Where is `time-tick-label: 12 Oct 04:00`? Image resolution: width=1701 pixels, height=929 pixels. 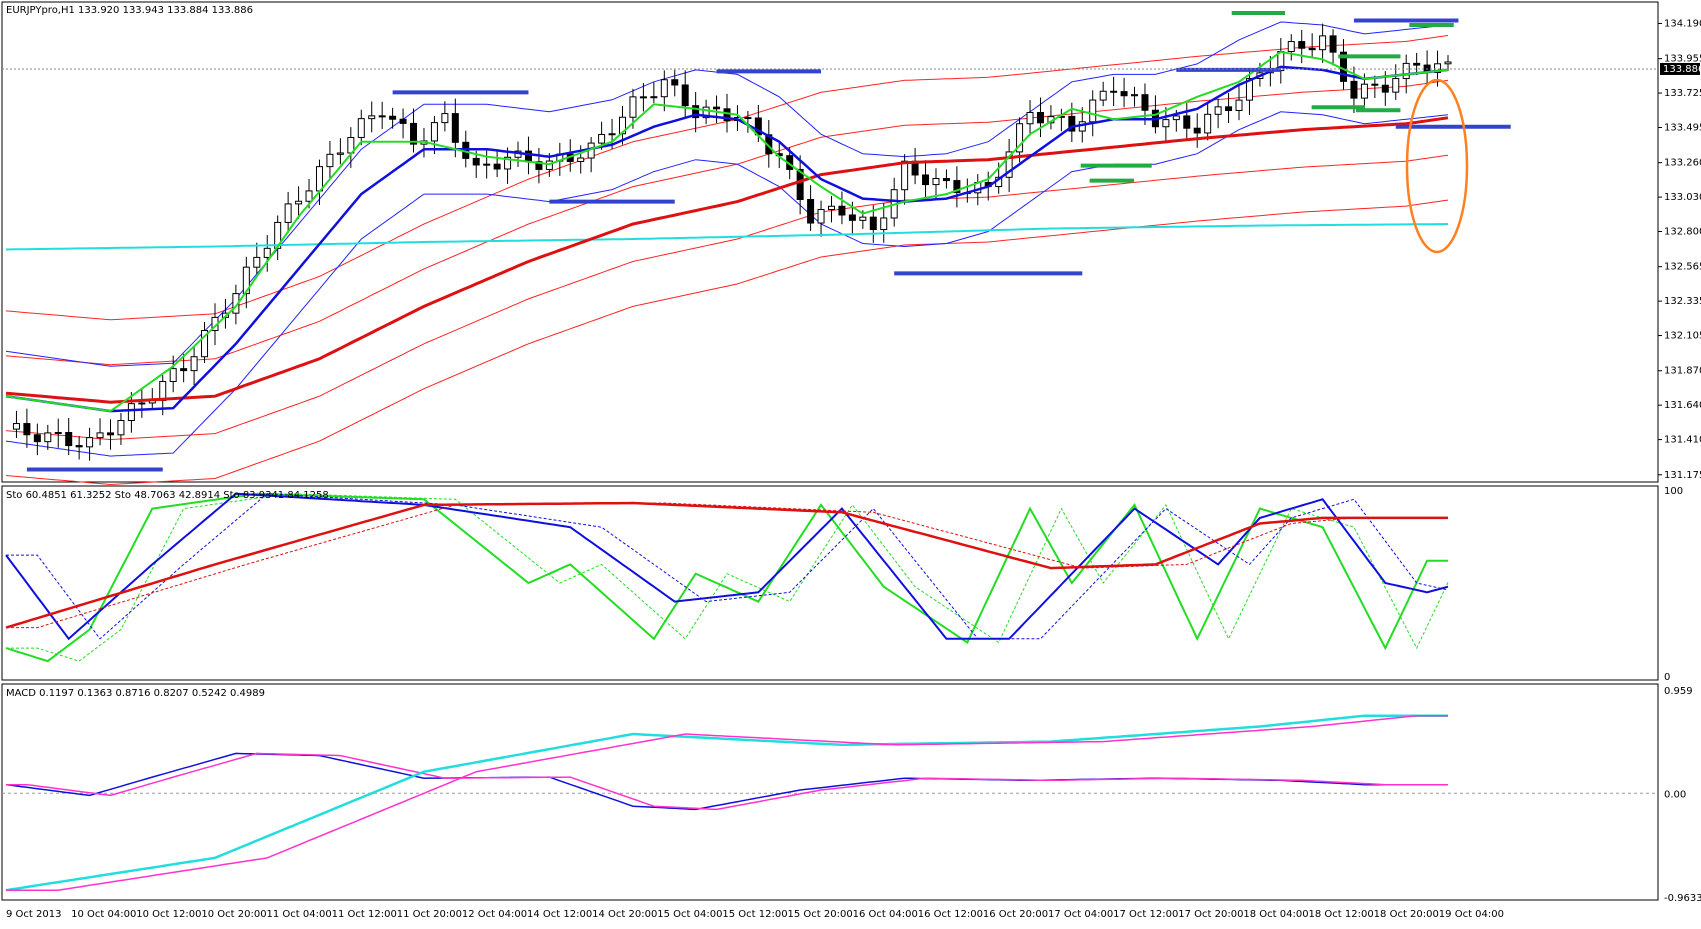
time-tick-label: 12 Oct 04:00 is located at coordinates (494, 914).